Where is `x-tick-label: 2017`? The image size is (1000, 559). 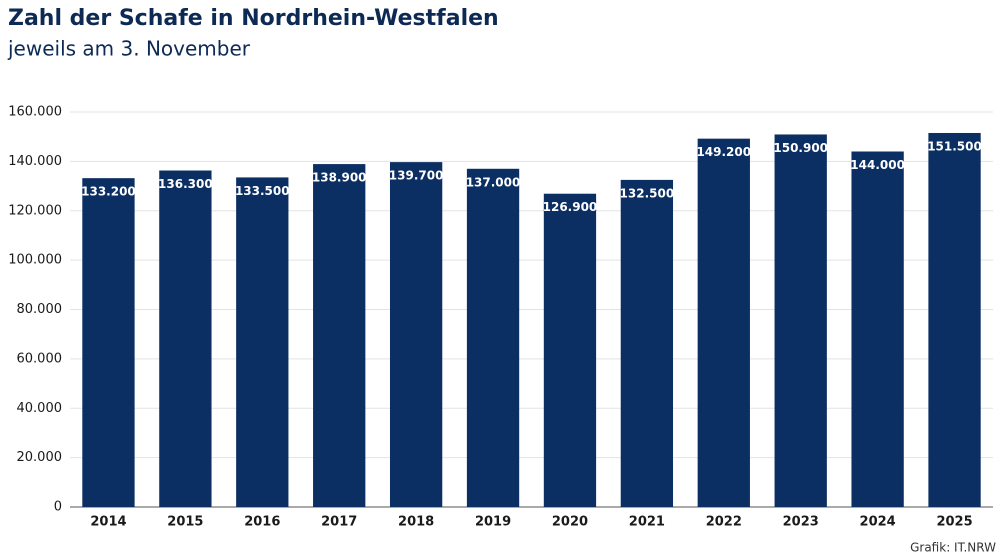
x-tick-label: 2017 is located at coordinates (339, 522).